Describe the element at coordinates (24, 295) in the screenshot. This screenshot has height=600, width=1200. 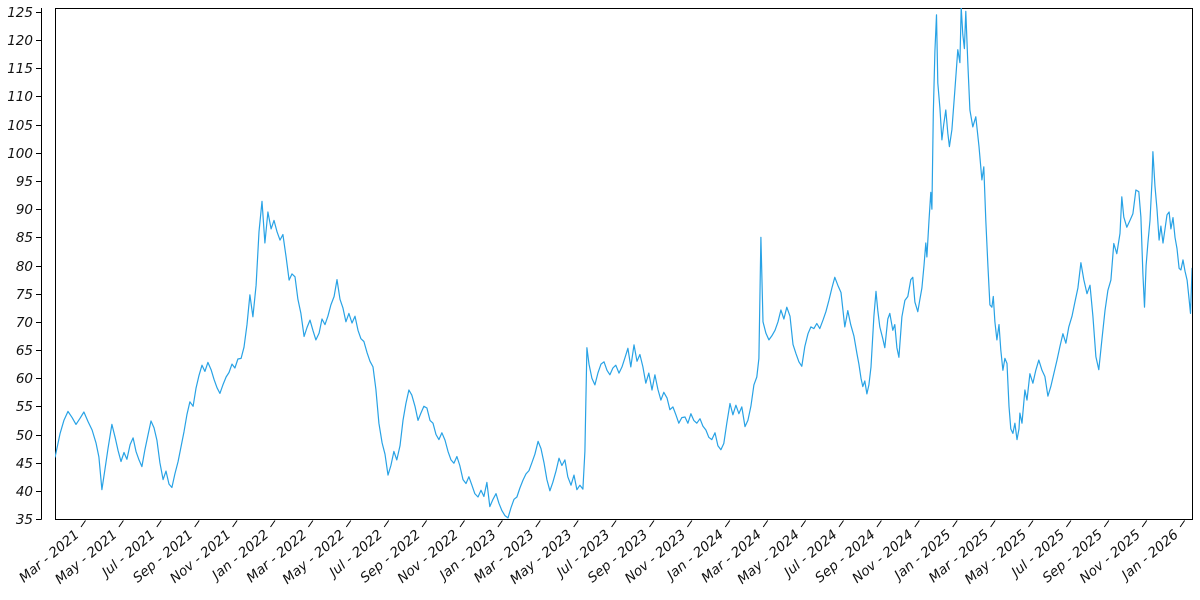
I see `y-tick-label: 75` at that location.